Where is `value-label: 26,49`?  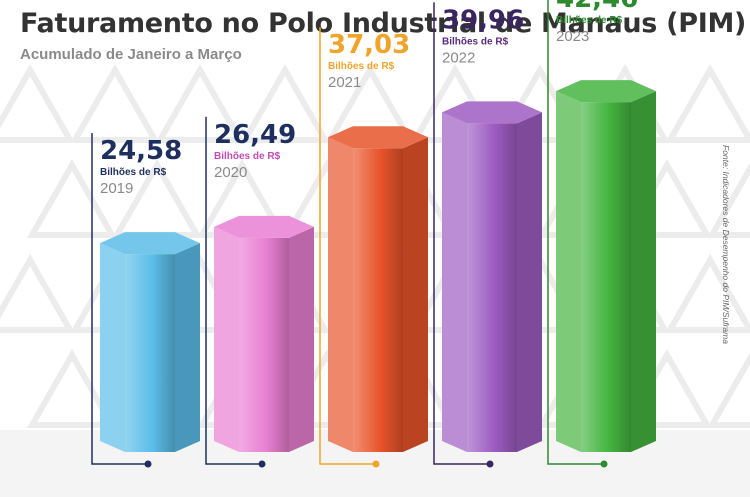 value-label: 26,49 is located at coordinates (255, 135).